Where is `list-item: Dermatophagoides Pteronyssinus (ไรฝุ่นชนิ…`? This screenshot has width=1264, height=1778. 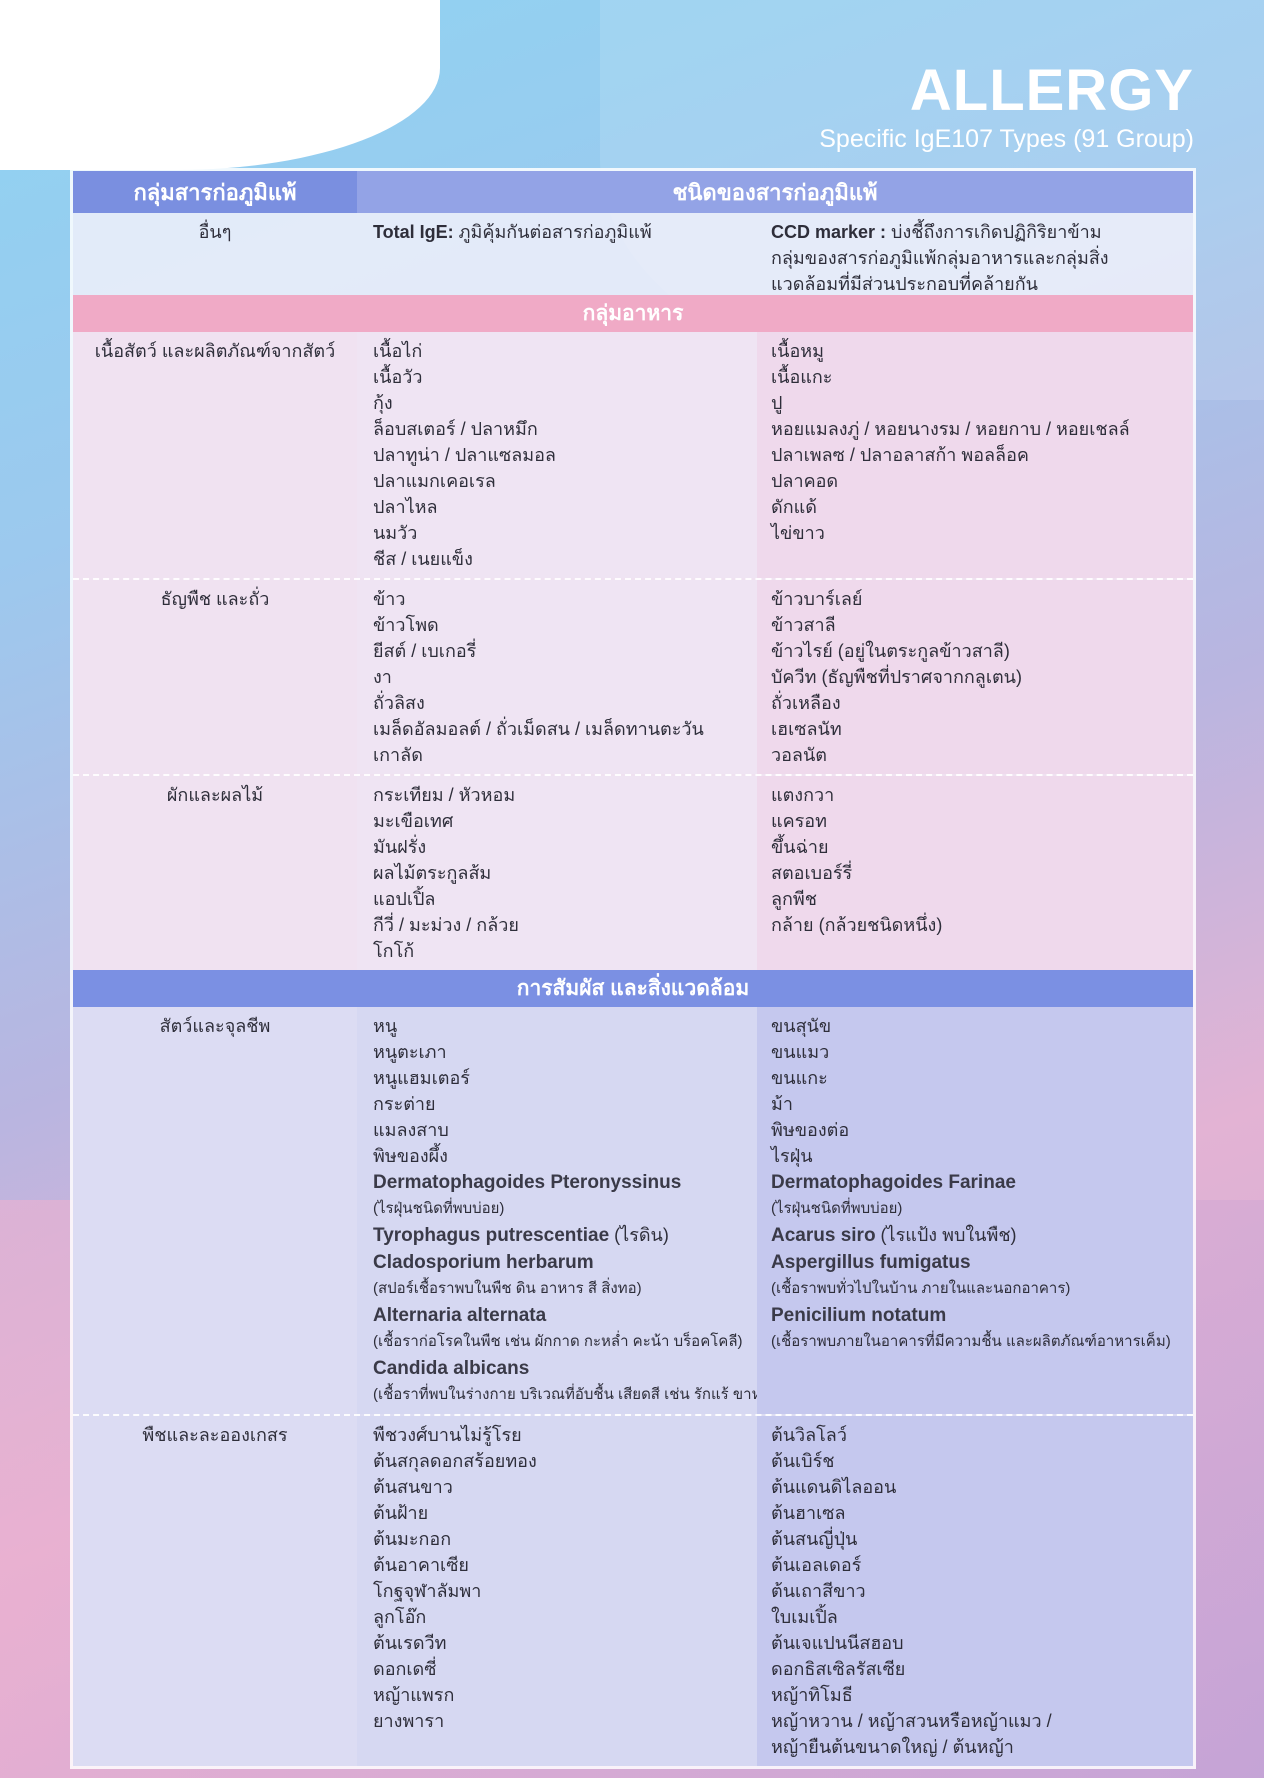
list-item: Dermatophagoides Pteronyssinus (ไรฝุ่นชนิ… is located at coordinates (565, 1195).